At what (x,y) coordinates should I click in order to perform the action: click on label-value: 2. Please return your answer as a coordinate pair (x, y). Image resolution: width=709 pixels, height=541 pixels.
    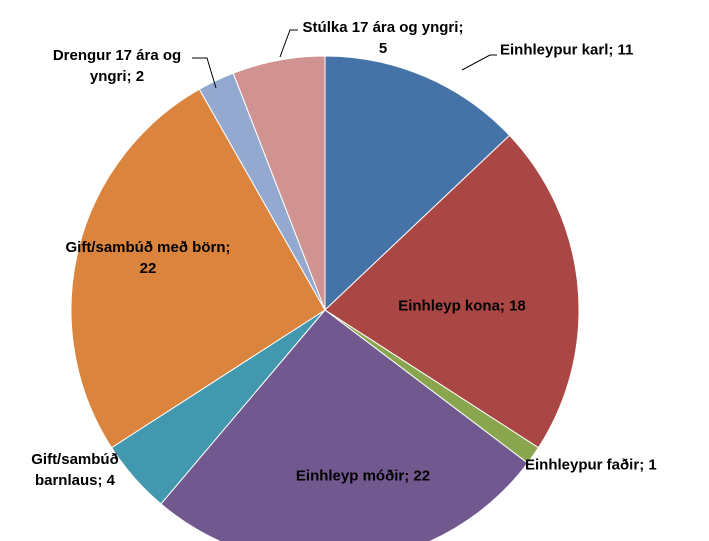
    Looking at the image, I should click on (140, 76).